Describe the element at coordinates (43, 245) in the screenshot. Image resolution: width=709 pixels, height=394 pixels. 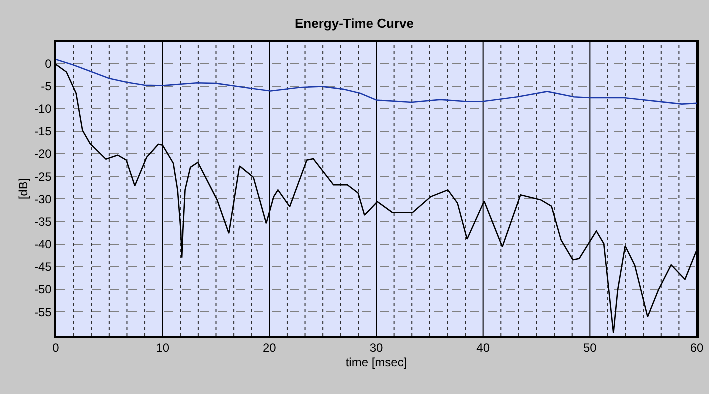
I see `y-tick-label: -40` at that location.